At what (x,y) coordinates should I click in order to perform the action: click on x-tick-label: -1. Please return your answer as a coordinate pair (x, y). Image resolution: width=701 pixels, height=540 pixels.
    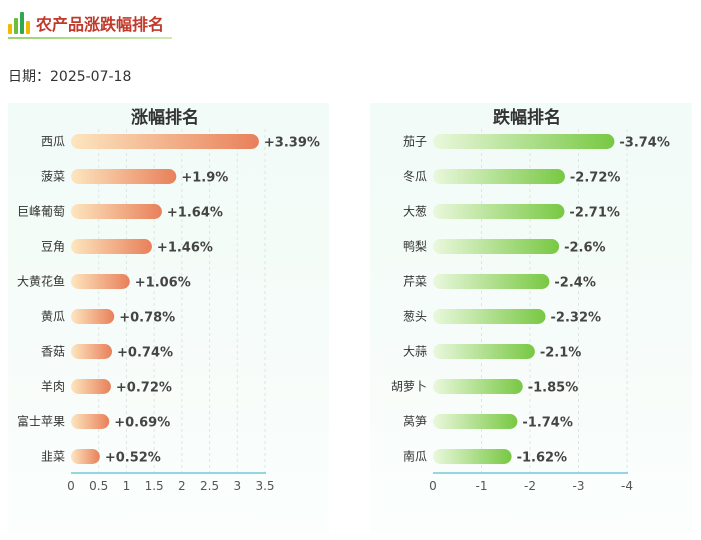
    Looking at the image, I should click on (482, 486).